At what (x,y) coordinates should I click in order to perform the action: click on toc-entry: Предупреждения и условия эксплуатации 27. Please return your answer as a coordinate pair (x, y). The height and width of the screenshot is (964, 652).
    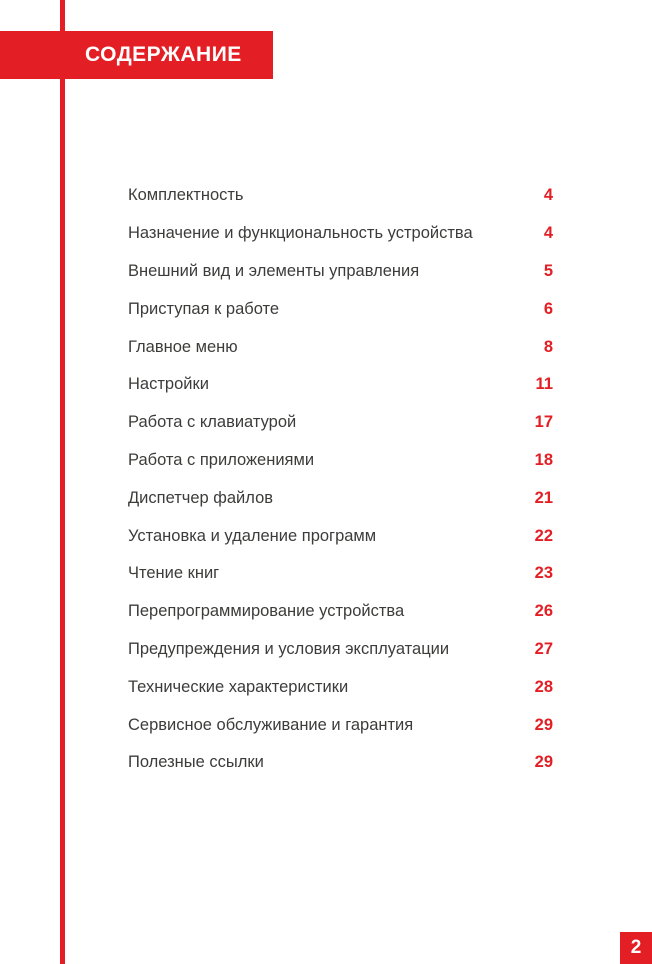
    Looking at the image, I should click on (340, 650).